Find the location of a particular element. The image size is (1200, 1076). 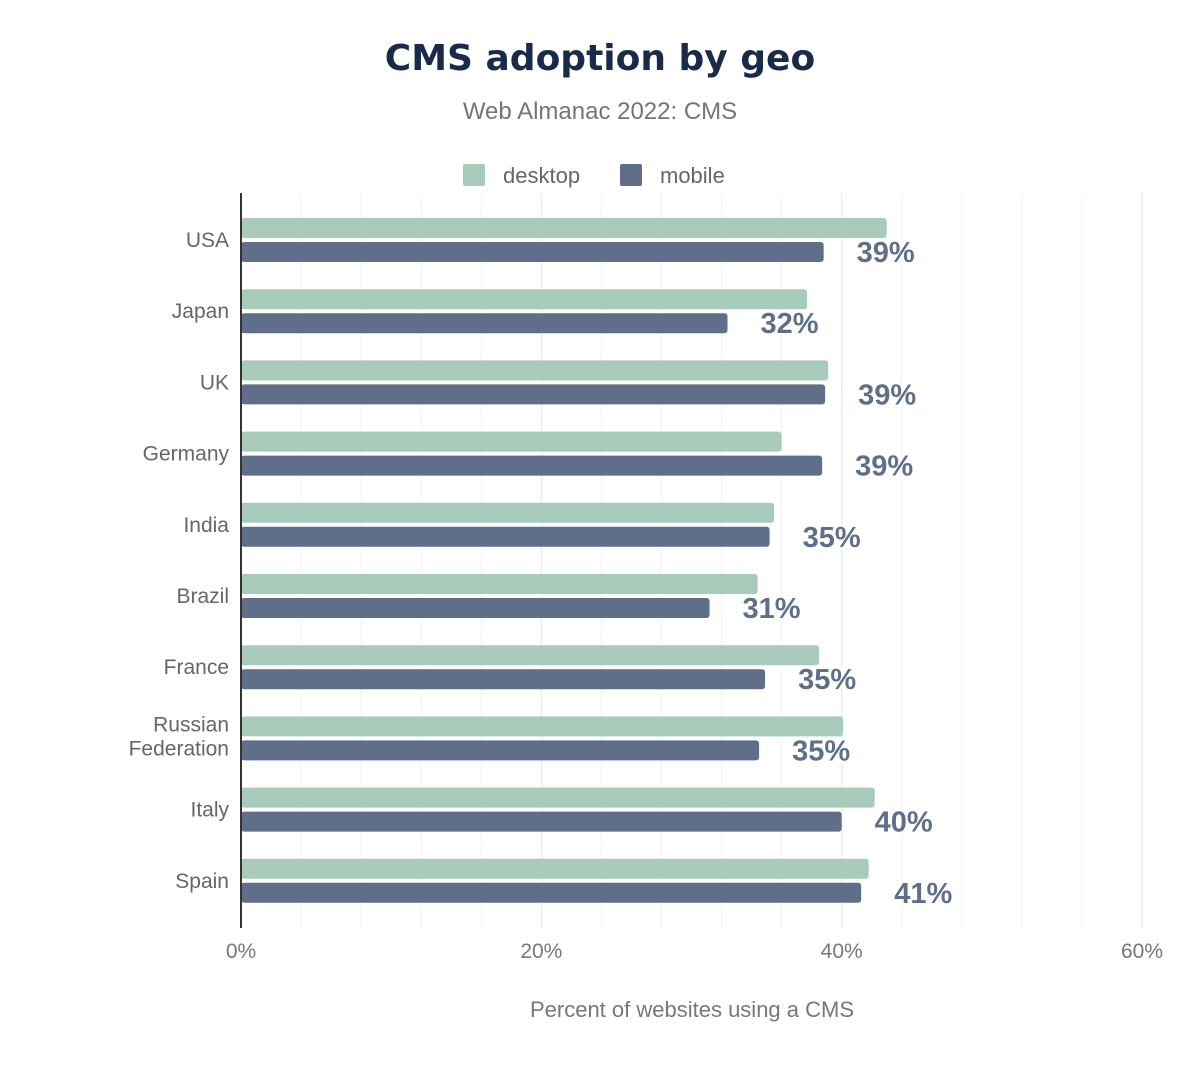

category-label: Japan is located at coordinates (200, 311).